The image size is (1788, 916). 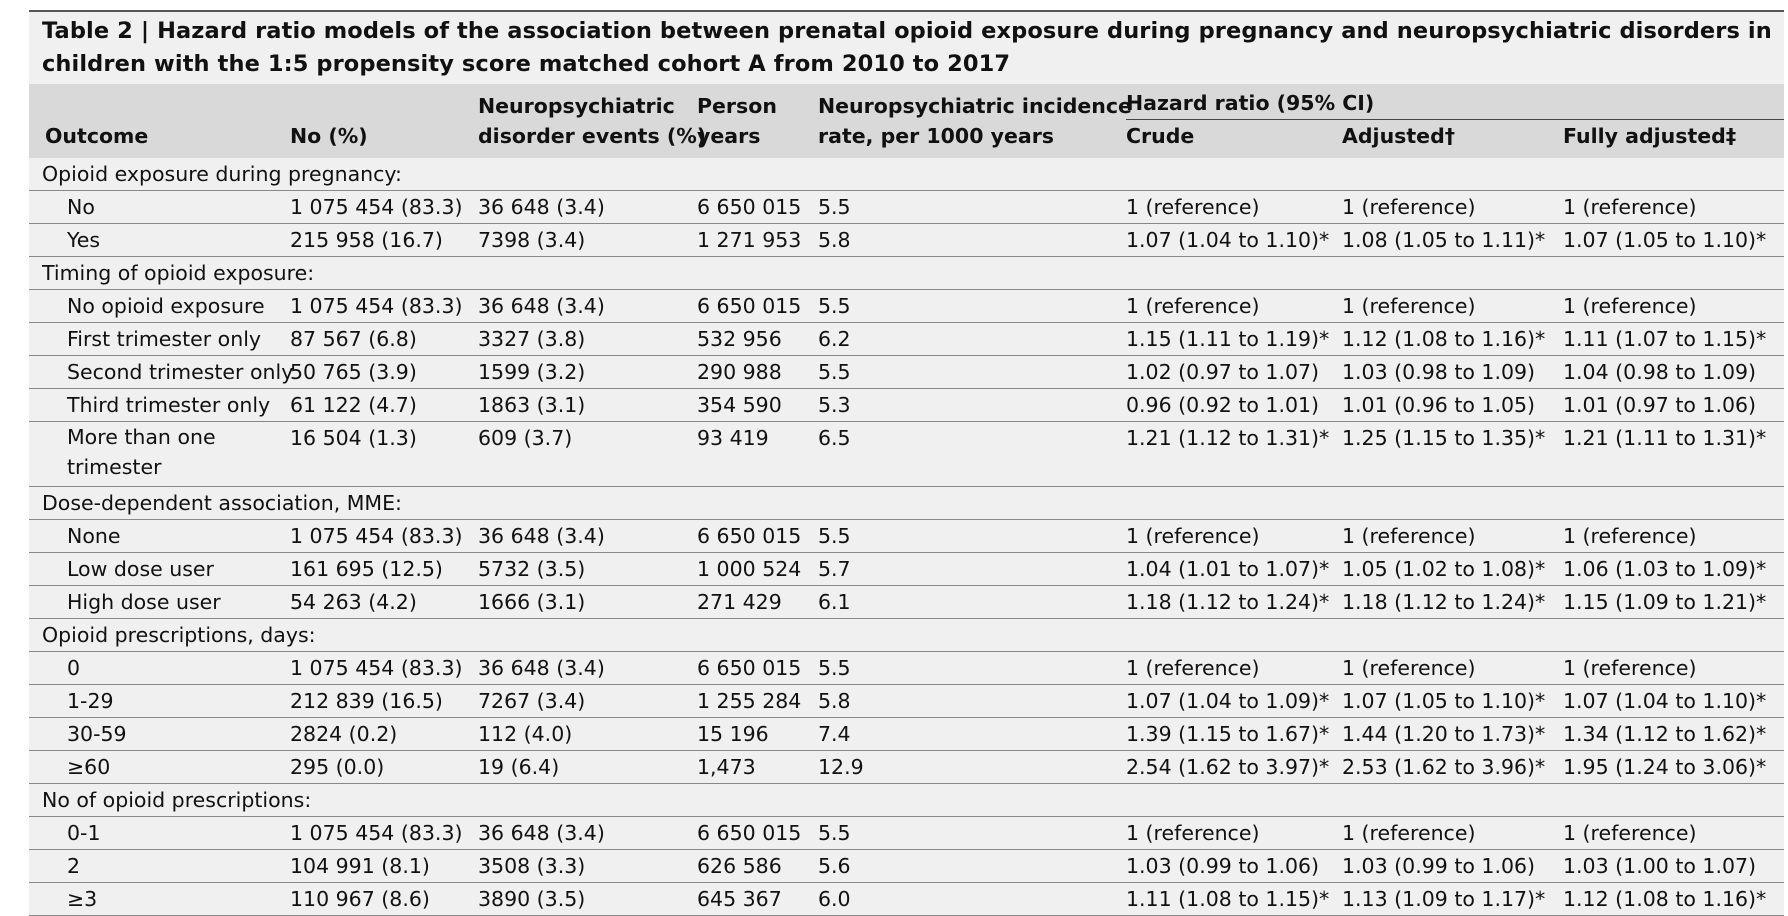 I want to click on top-rule, so click(x=906, y=11).